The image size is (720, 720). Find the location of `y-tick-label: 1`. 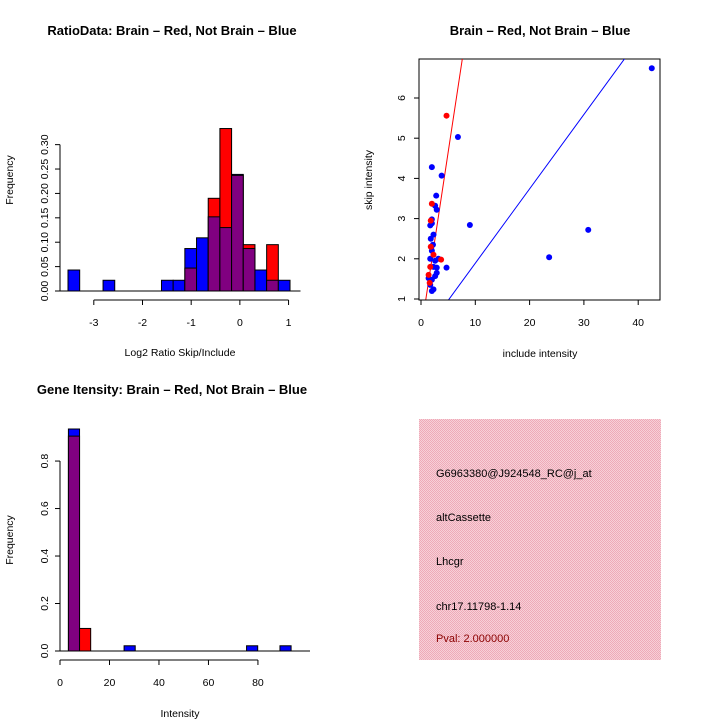

y-tick-label: 1 is located at coordinates (402, 299).